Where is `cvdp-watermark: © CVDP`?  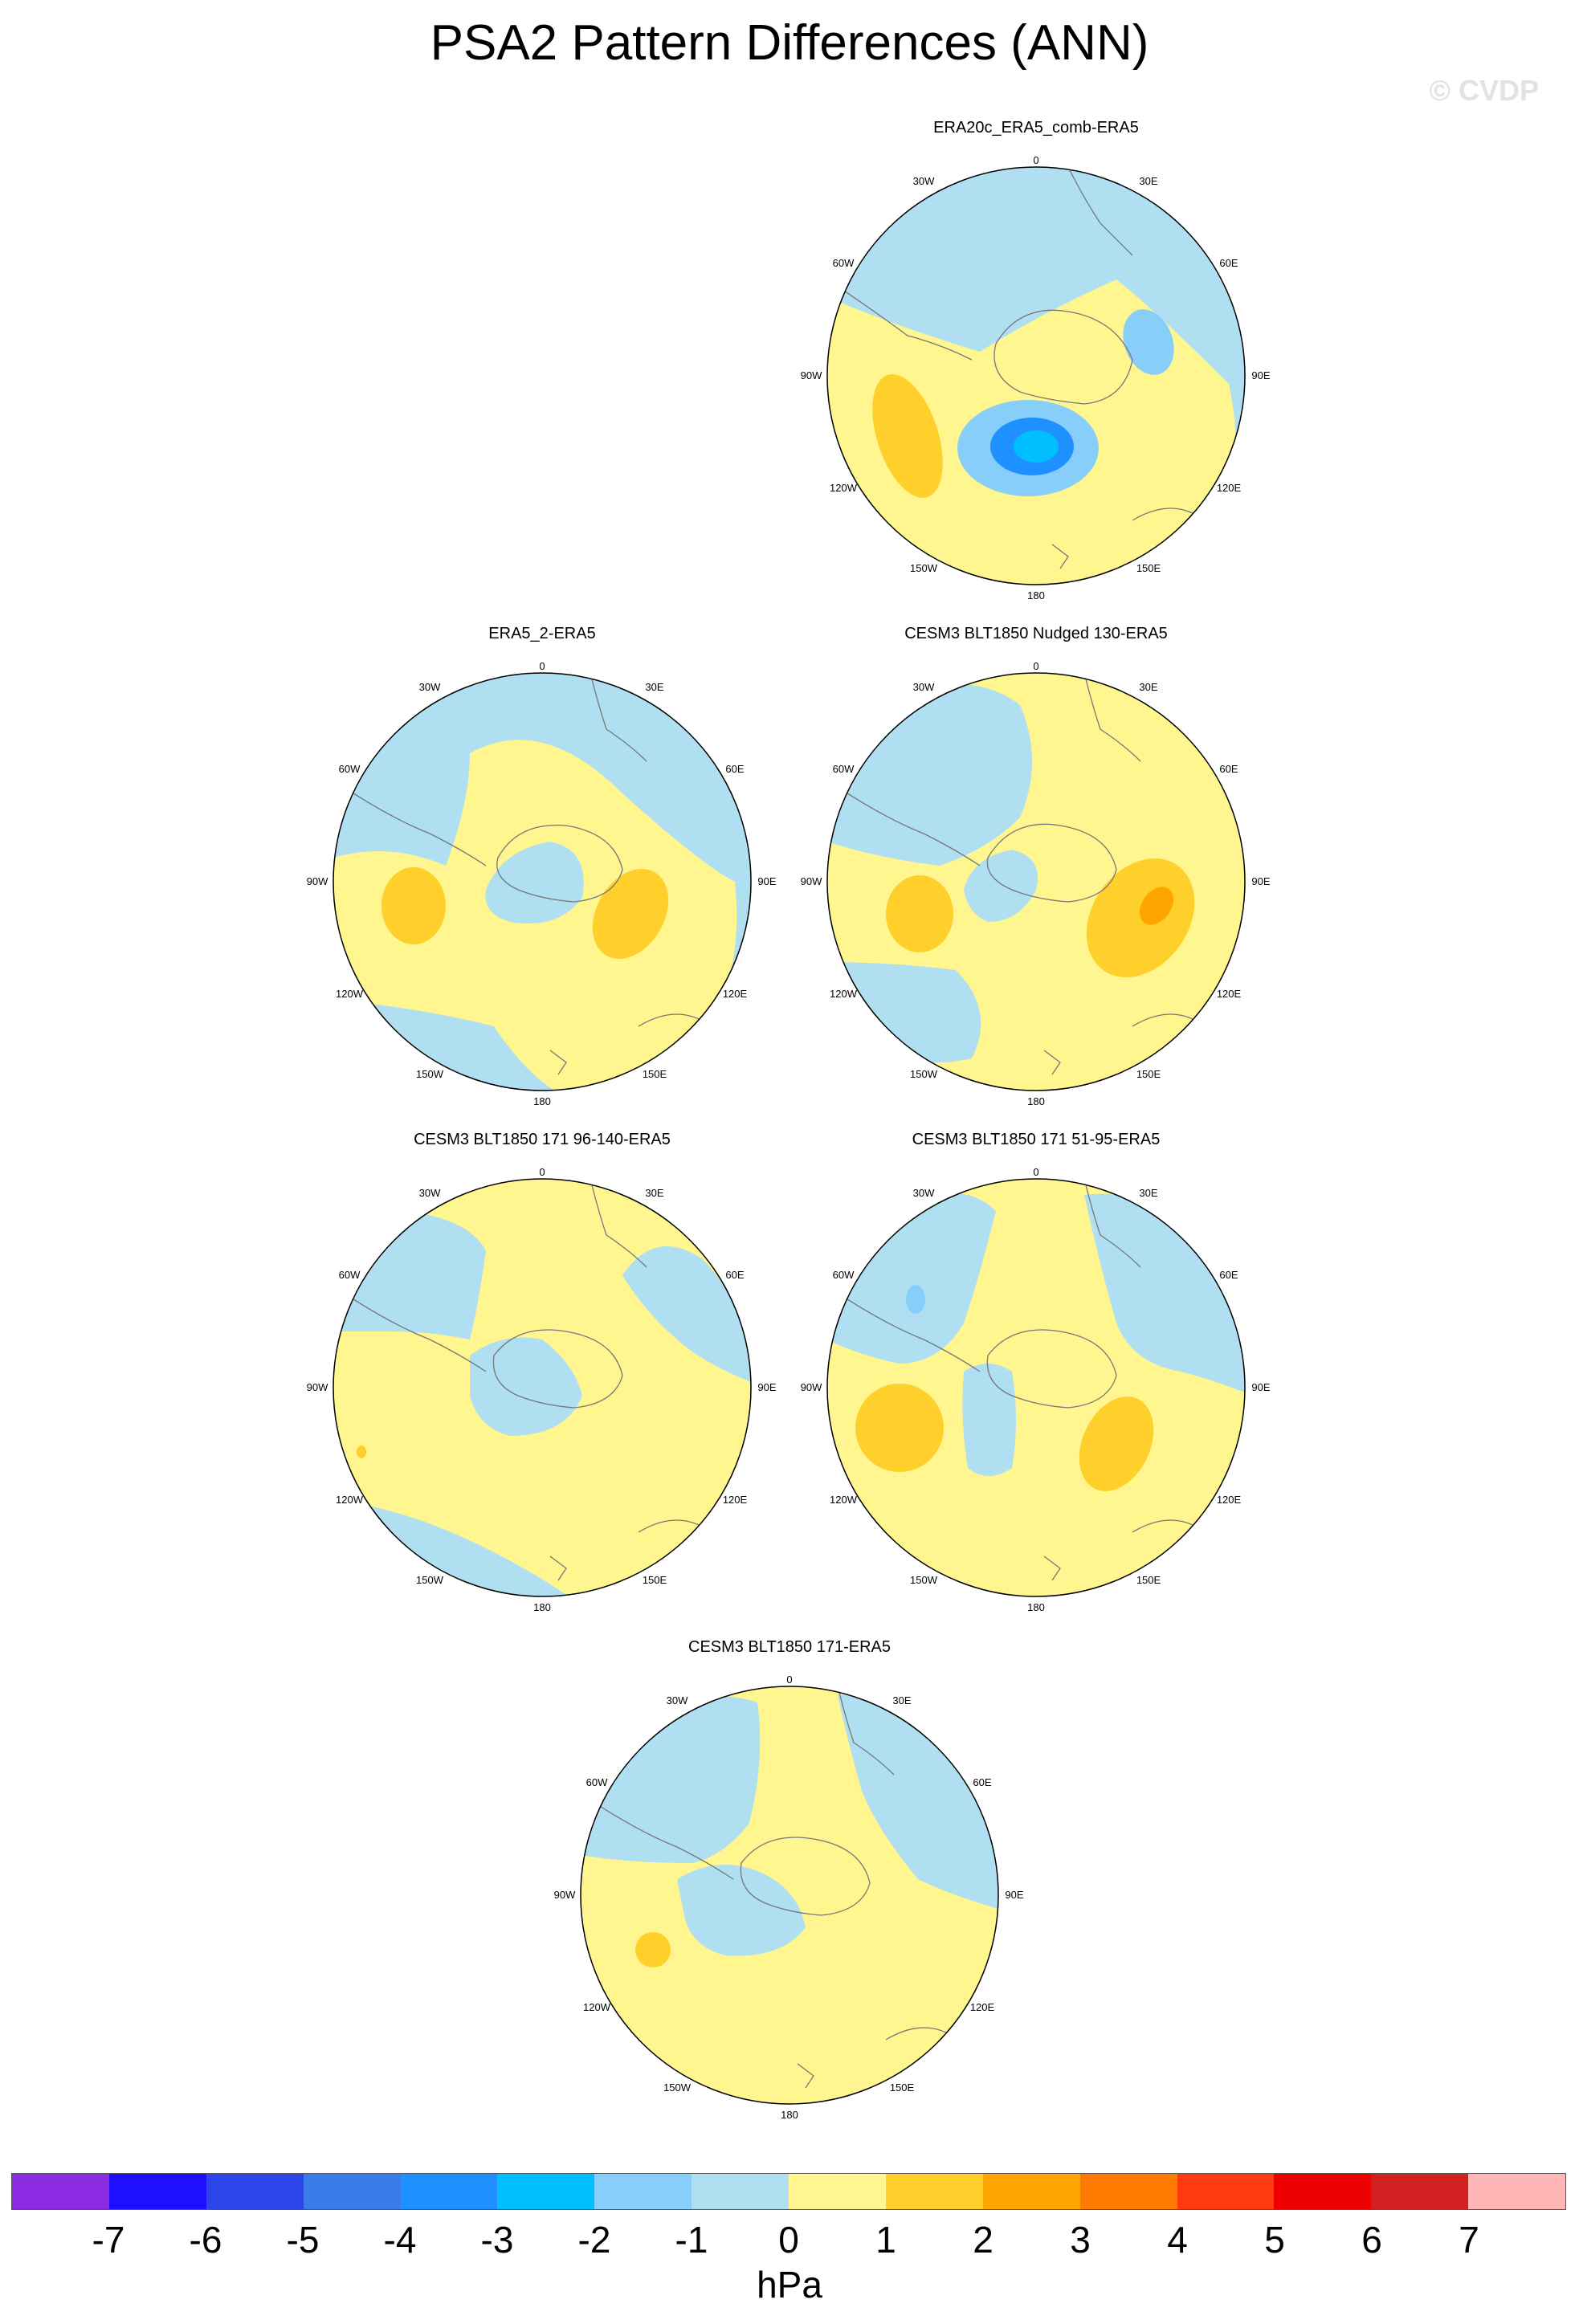
cvdp-watermark: © CVDP is located at coordinates (1484, 91).